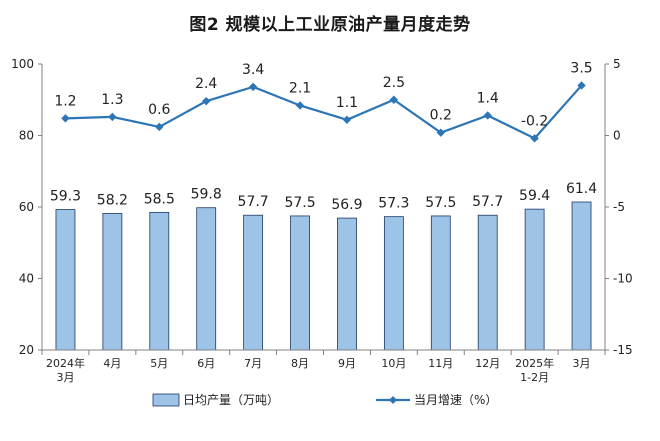  Describe the element at coordinates (617, 64) in the screenshot. I see `right-tick-label: 5` at that location.